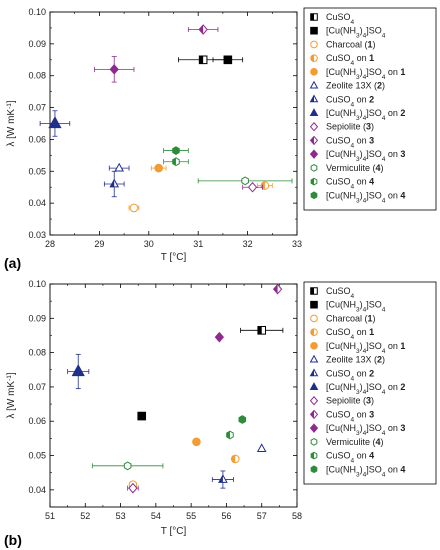 The width and height of the screenshot is (440, 550). What do you see at coordinates (350, 101) in the screenshot?
I see `legend-label: CuSO4 on 2` at bounding box center [350, 101].